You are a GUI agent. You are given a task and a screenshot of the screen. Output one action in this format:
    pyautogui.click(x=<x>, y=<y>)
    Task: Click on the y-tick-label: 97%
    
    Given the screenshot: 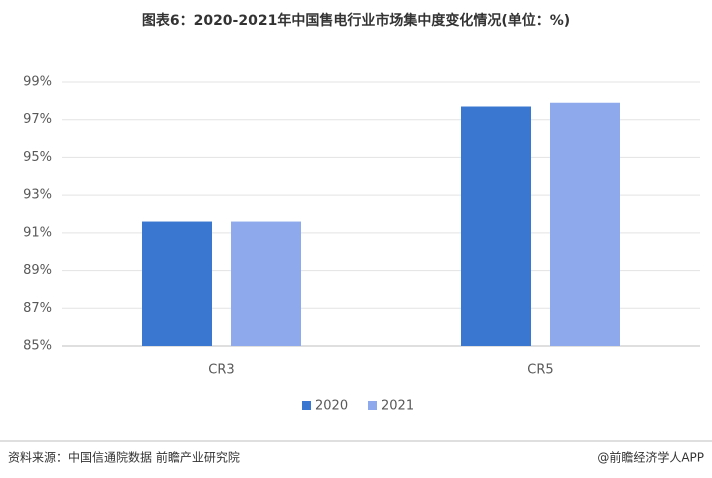 What is the action you would take?
    pyautogui.click(x=37, y=119)
    